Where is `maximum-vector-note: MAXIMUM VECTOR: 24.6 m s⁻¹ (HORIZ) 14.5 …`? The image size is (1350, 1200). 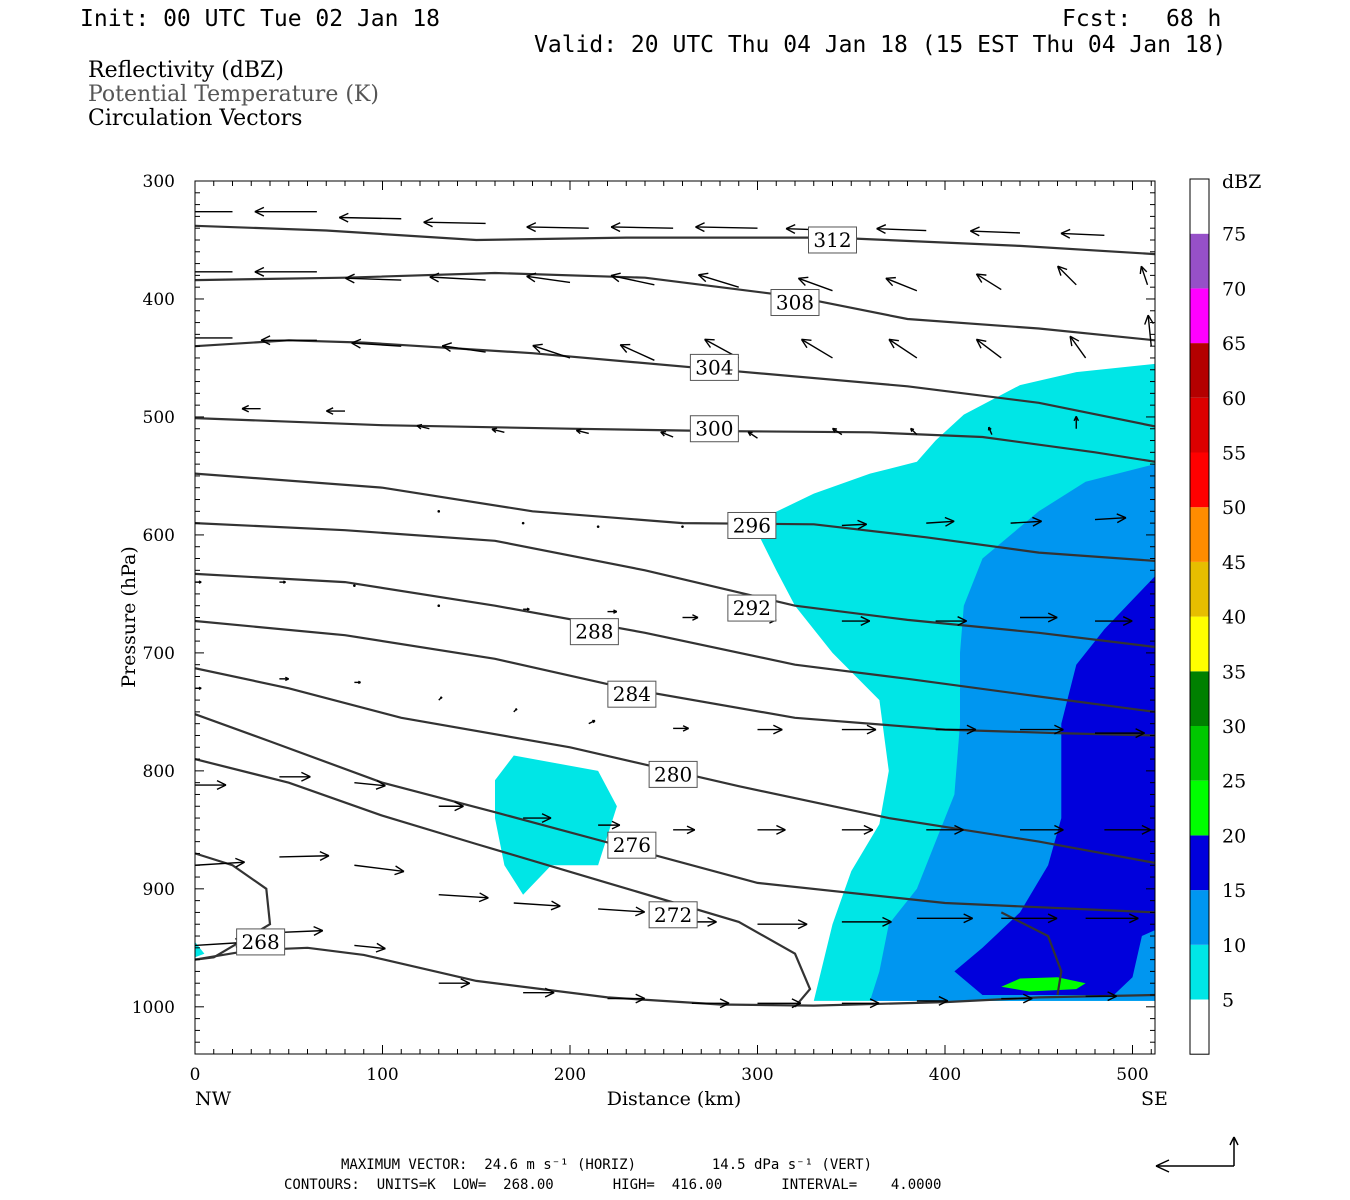
maximum-vector-note: MAXIMUM VECTOR: 24.6 m s⁻¹ (HORIZ) 14.5 … is located at coordinates (607, 1165).